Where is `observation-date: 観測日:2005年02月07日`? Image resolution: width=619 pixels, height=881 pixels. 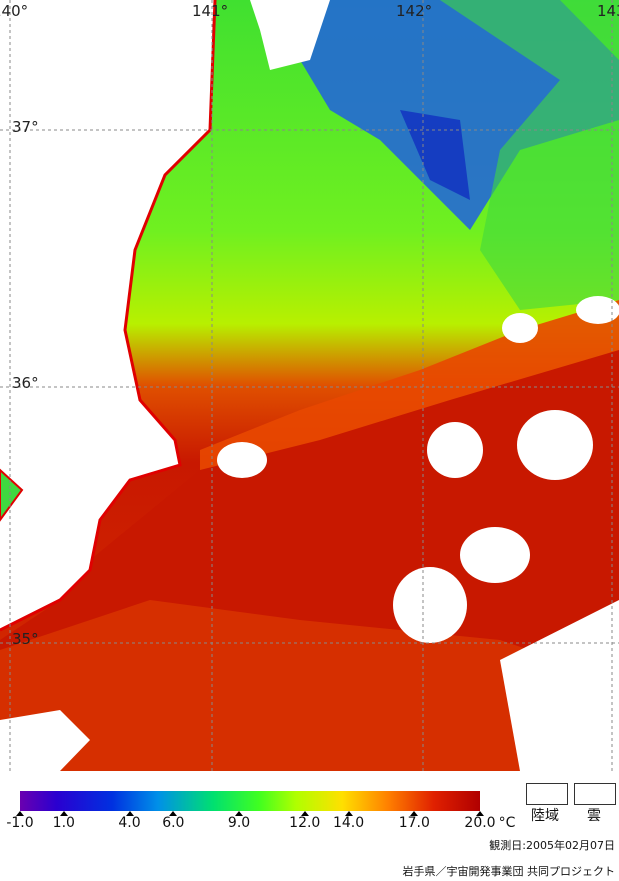
observation-date: 観測日:2005年02月07日 is located at coordinates (552, 845).